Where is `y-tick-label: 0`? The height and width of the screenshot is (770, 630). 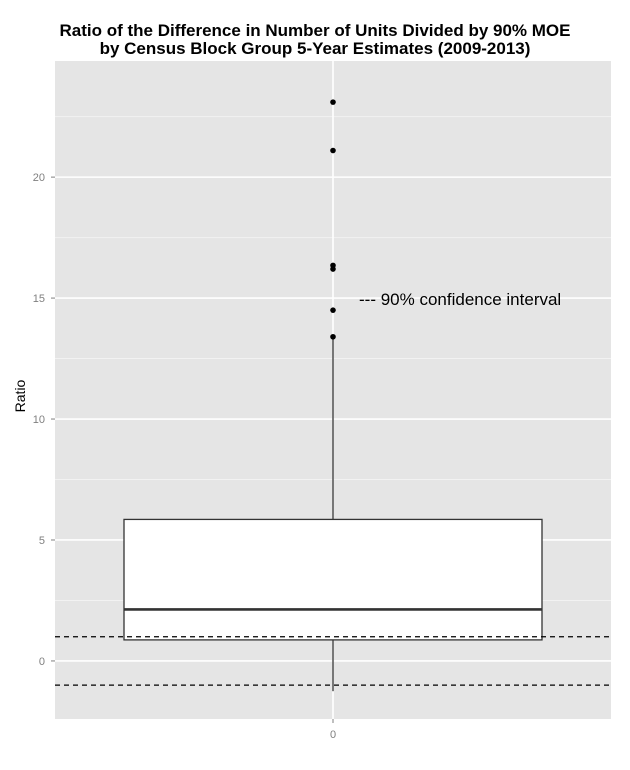 y-tick-label: 0 is located at coordinates (42, 662).